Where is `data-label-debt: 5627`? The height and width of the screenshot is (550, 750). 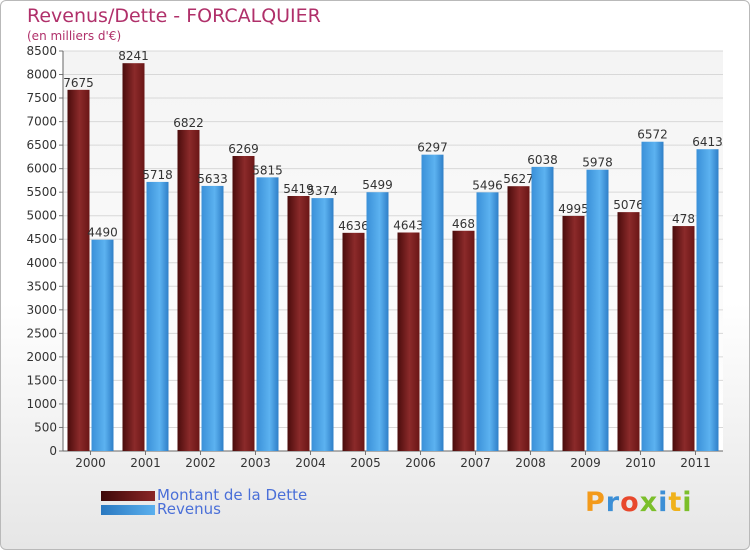 data-label-debt: 5627 is located at coordinates (518, 179).